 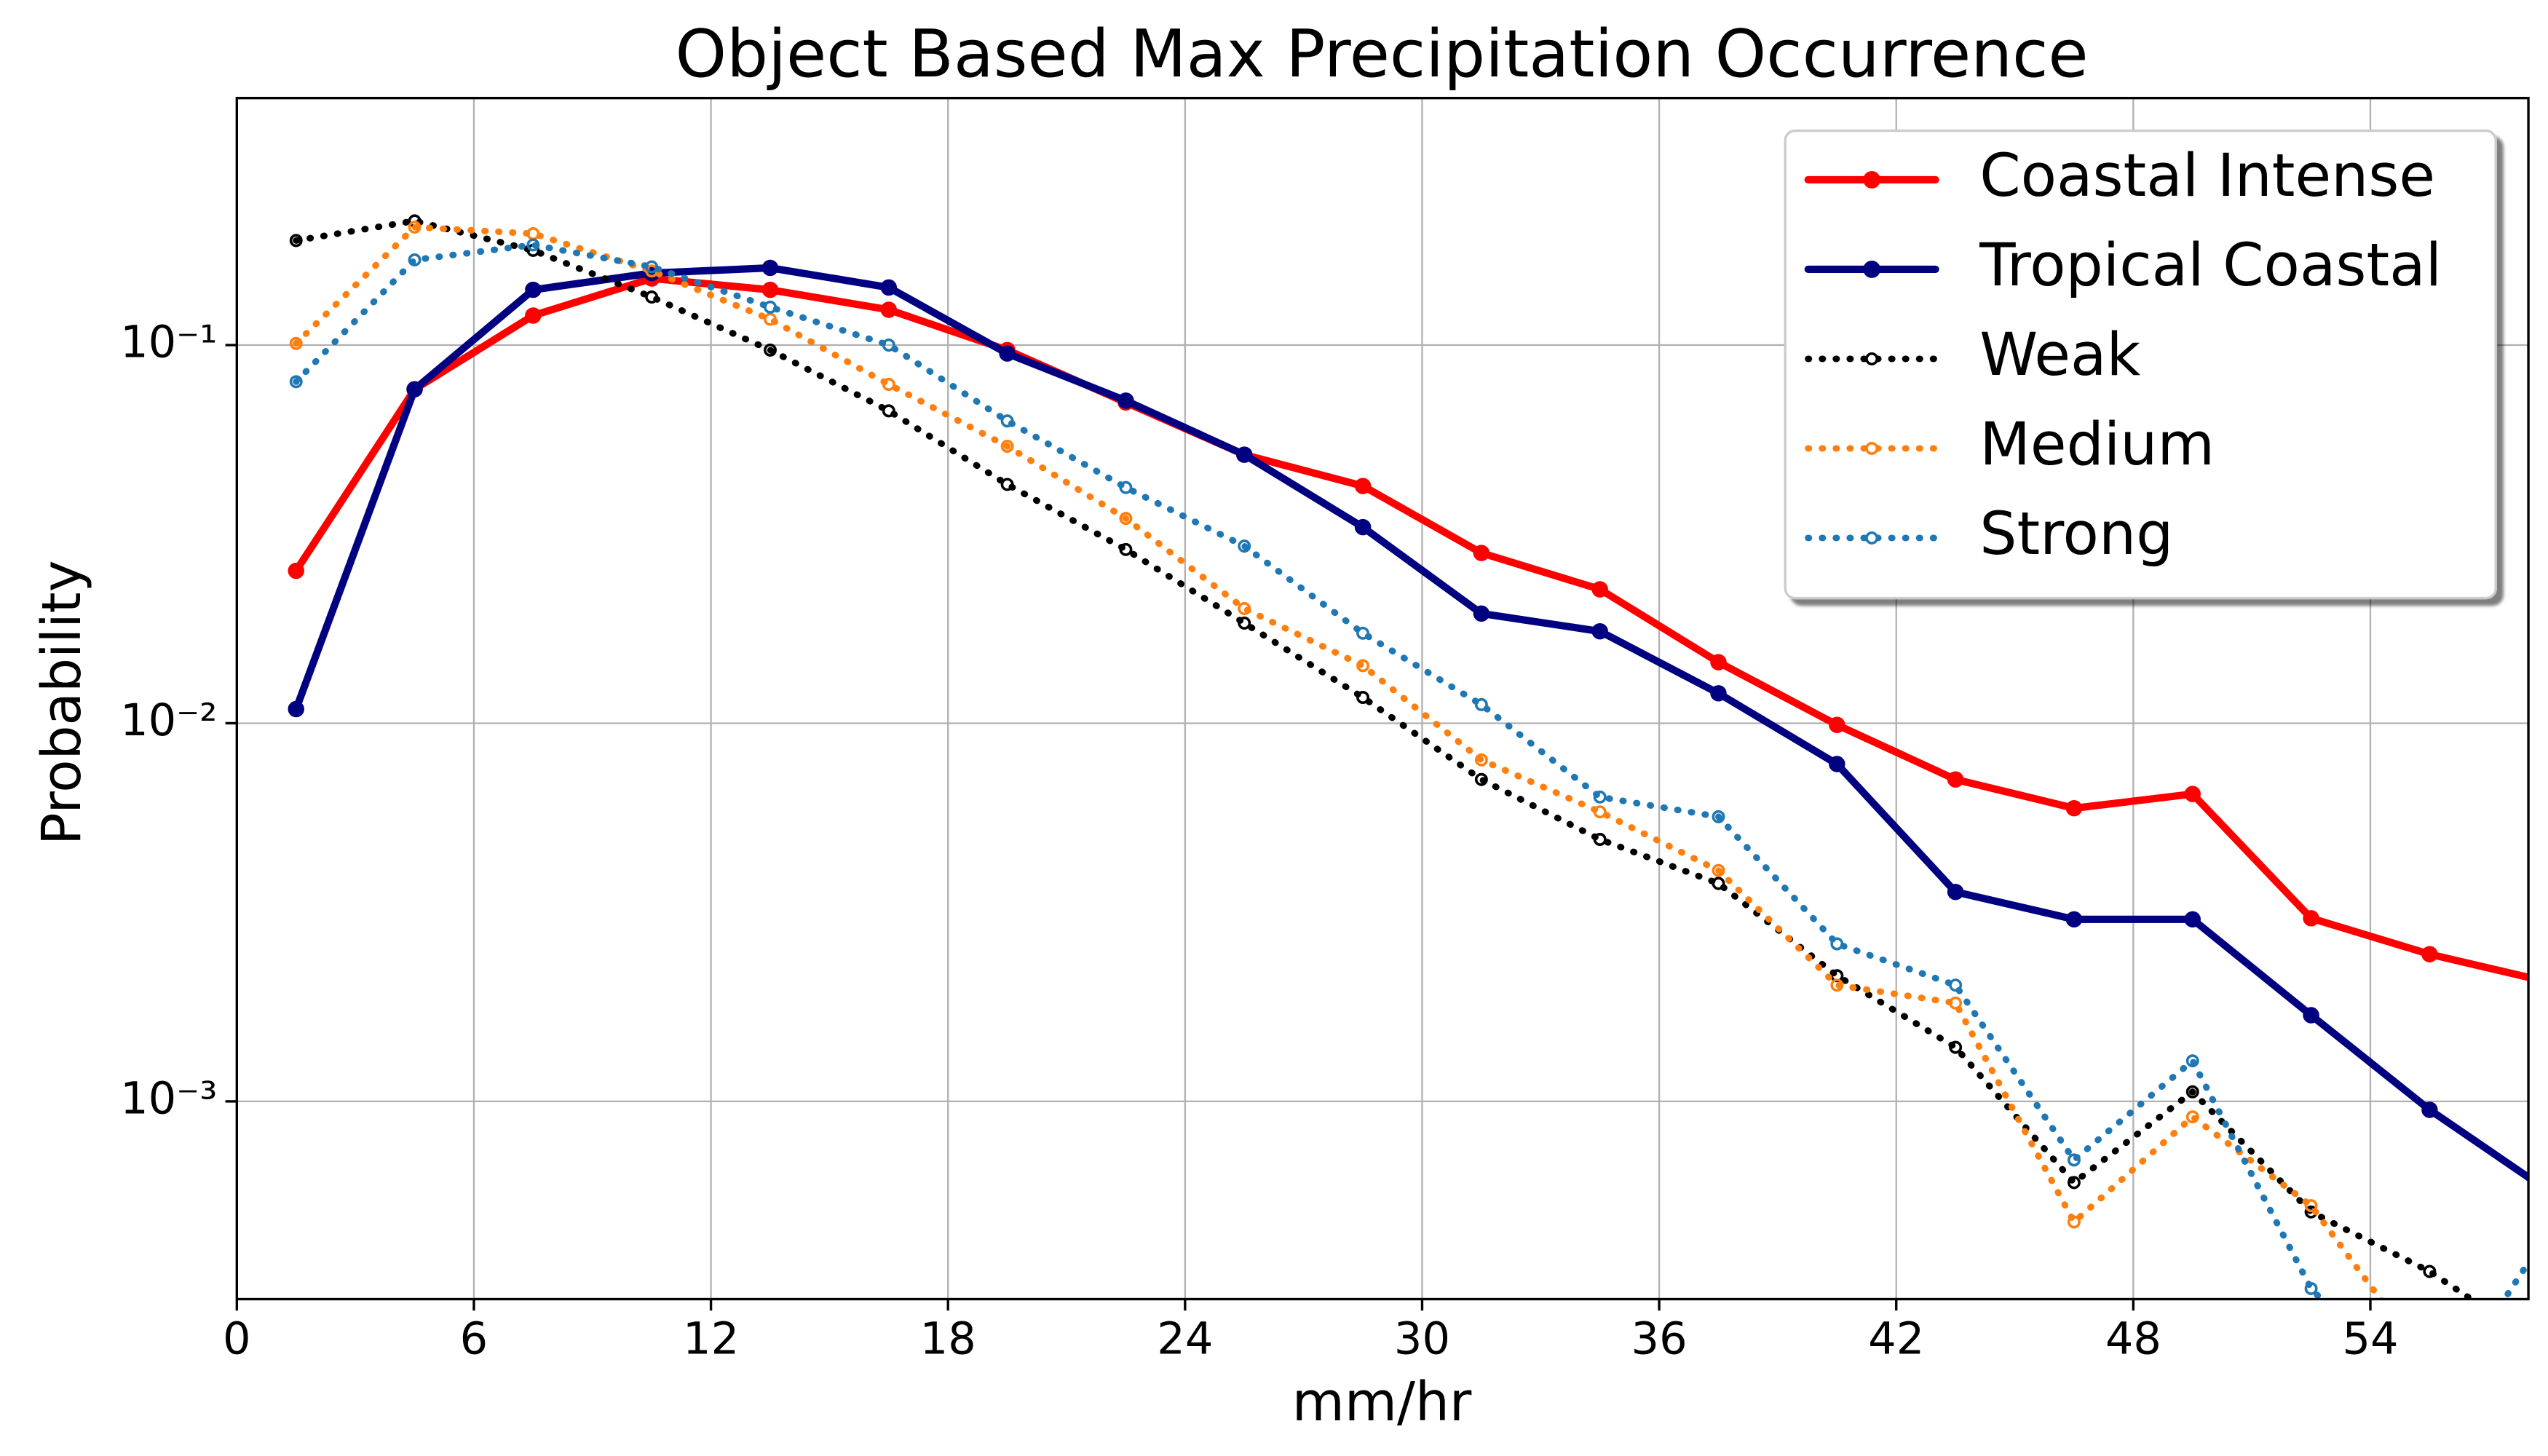 I want to click on legend-label: Weak, so click(x=2059, y=355).